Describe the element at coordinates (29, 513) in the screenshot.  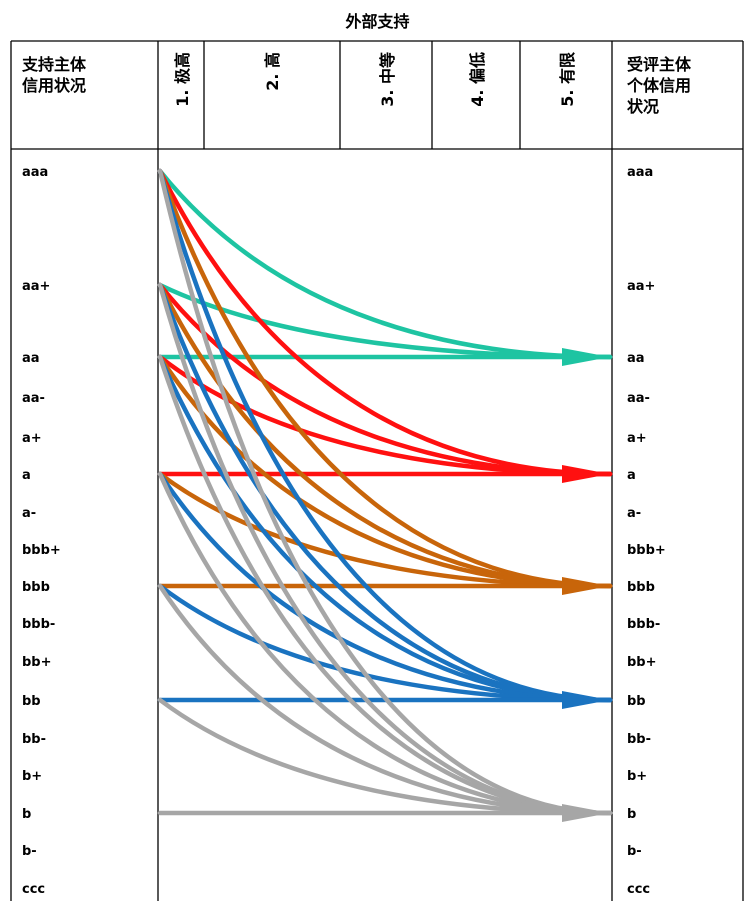
I see `left-rating-label: a-` at that location.